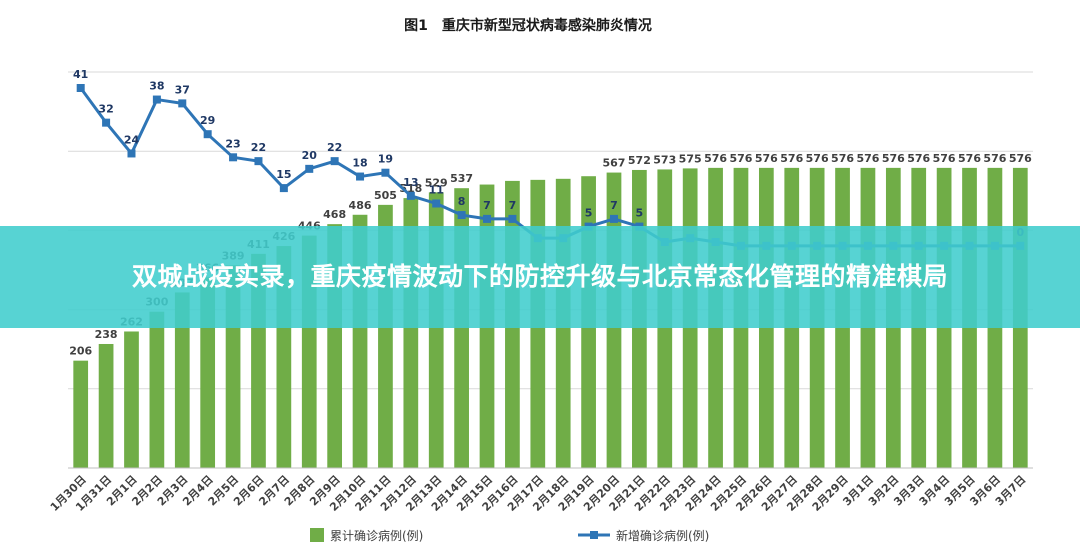 The width and height of the screenshot is (1080, 554). Describe the element at coordinates (385, 195) in the screenshot. I see `bar-label: 505` at that location.